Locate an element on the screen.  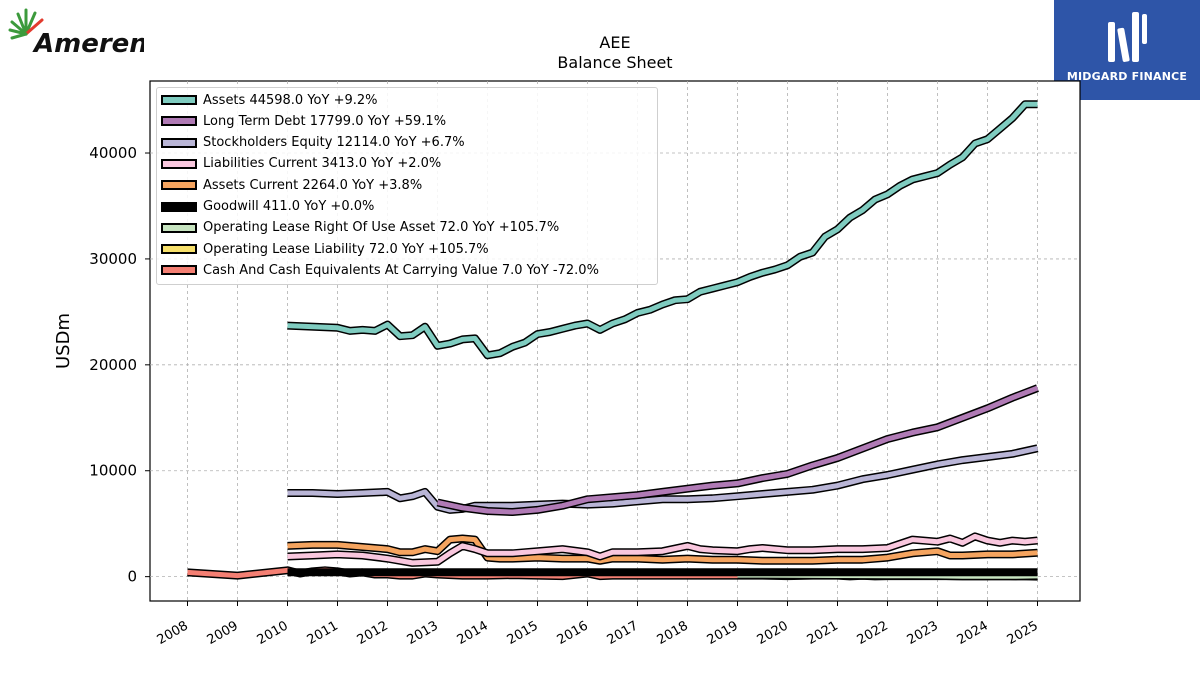
x-tick-label: 2019 is located at coordinates (723, 633).